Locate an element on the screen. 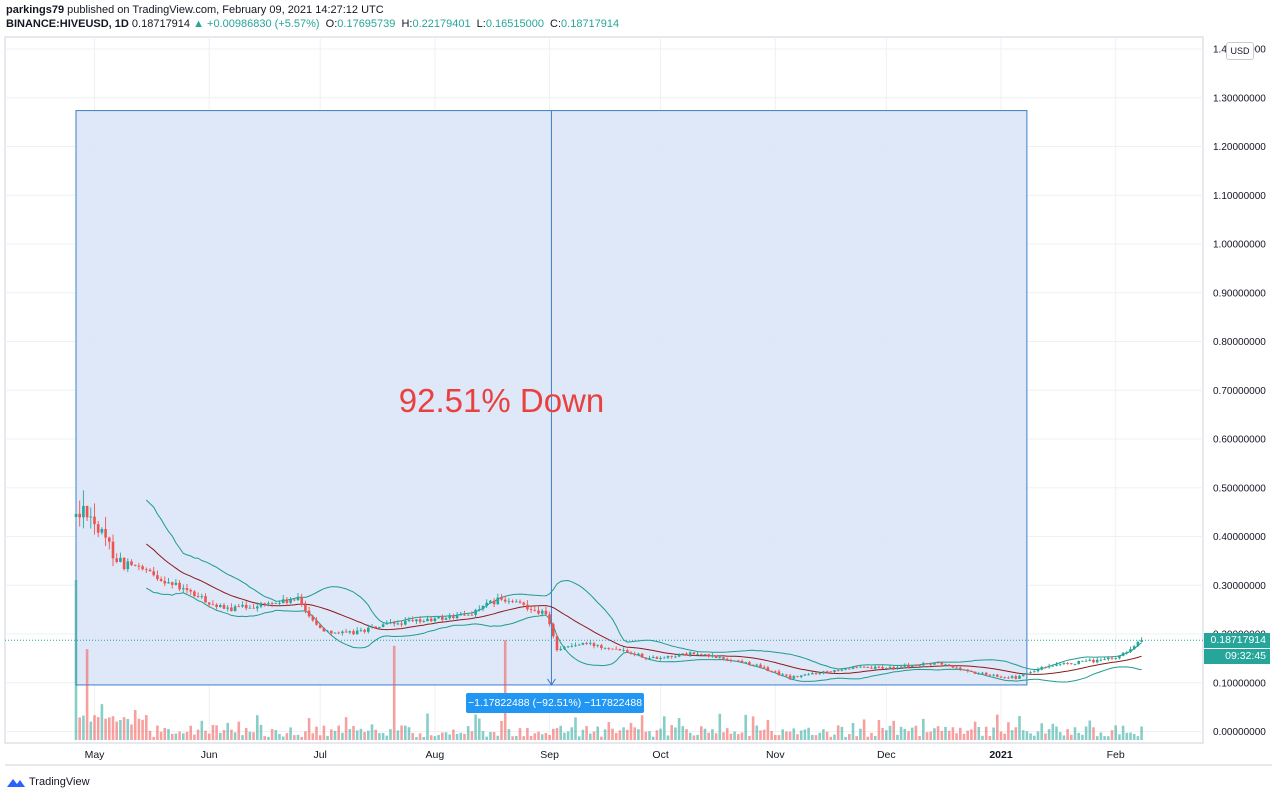 Image resolution: width=1280 pixels, height=798 pixels. footer-brand: TradingView is located at coordinates (48, 782).